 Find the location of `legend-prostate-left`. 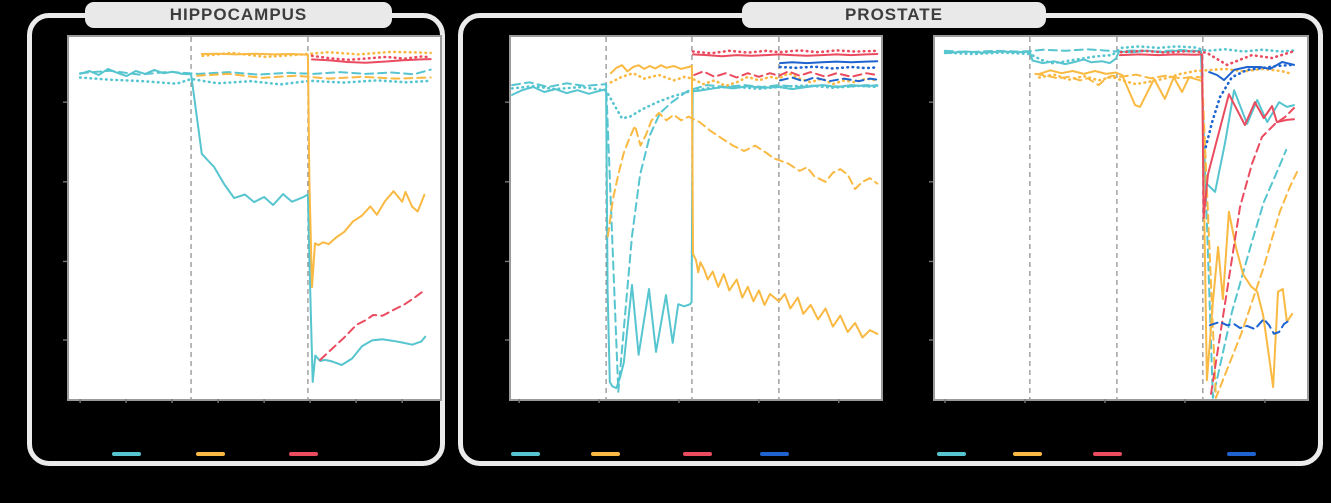

legend-prostate-left is located at coordinates (665, 455).